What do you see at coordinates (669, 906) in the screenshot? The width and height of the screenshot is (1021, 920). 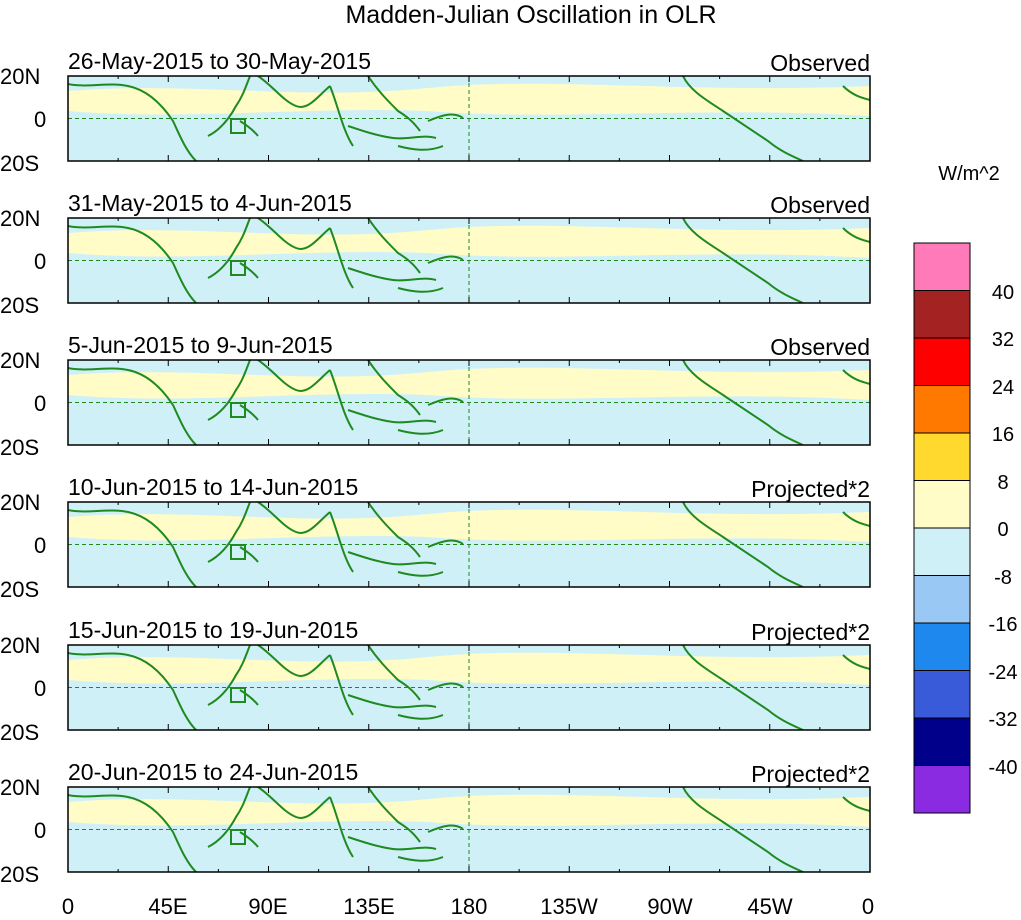 I see `x-tick-label: 90W` at bounding box center [669, 906].